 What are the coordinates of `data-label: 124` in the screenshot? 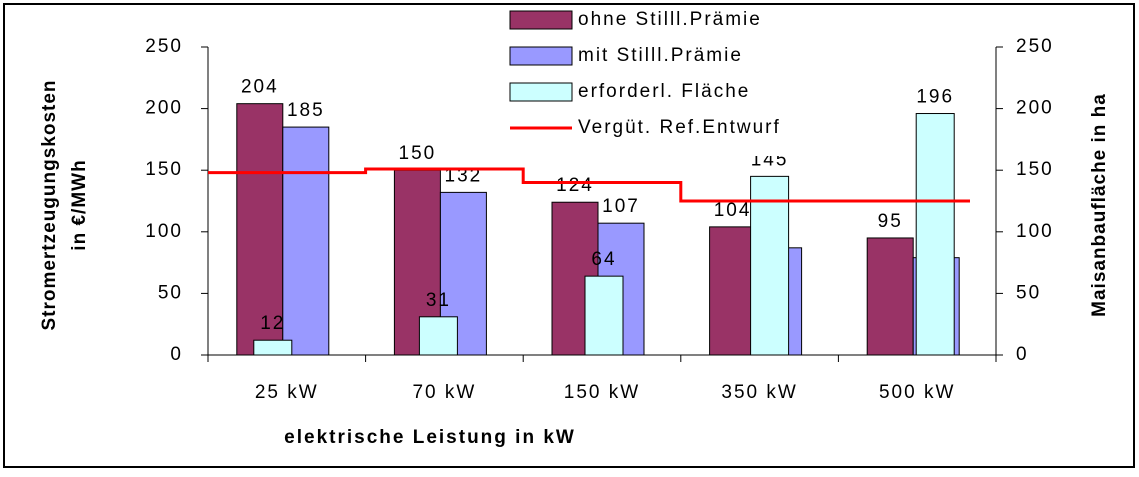 It's located at (575, 185).